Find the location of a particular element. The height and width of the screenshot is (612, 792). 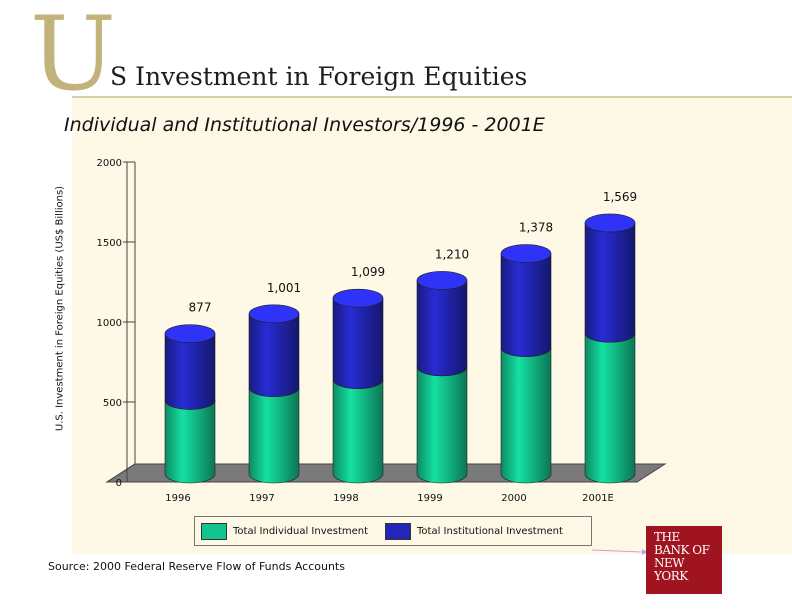

legend-swatch-institutional is located at coordinates (398, 531).